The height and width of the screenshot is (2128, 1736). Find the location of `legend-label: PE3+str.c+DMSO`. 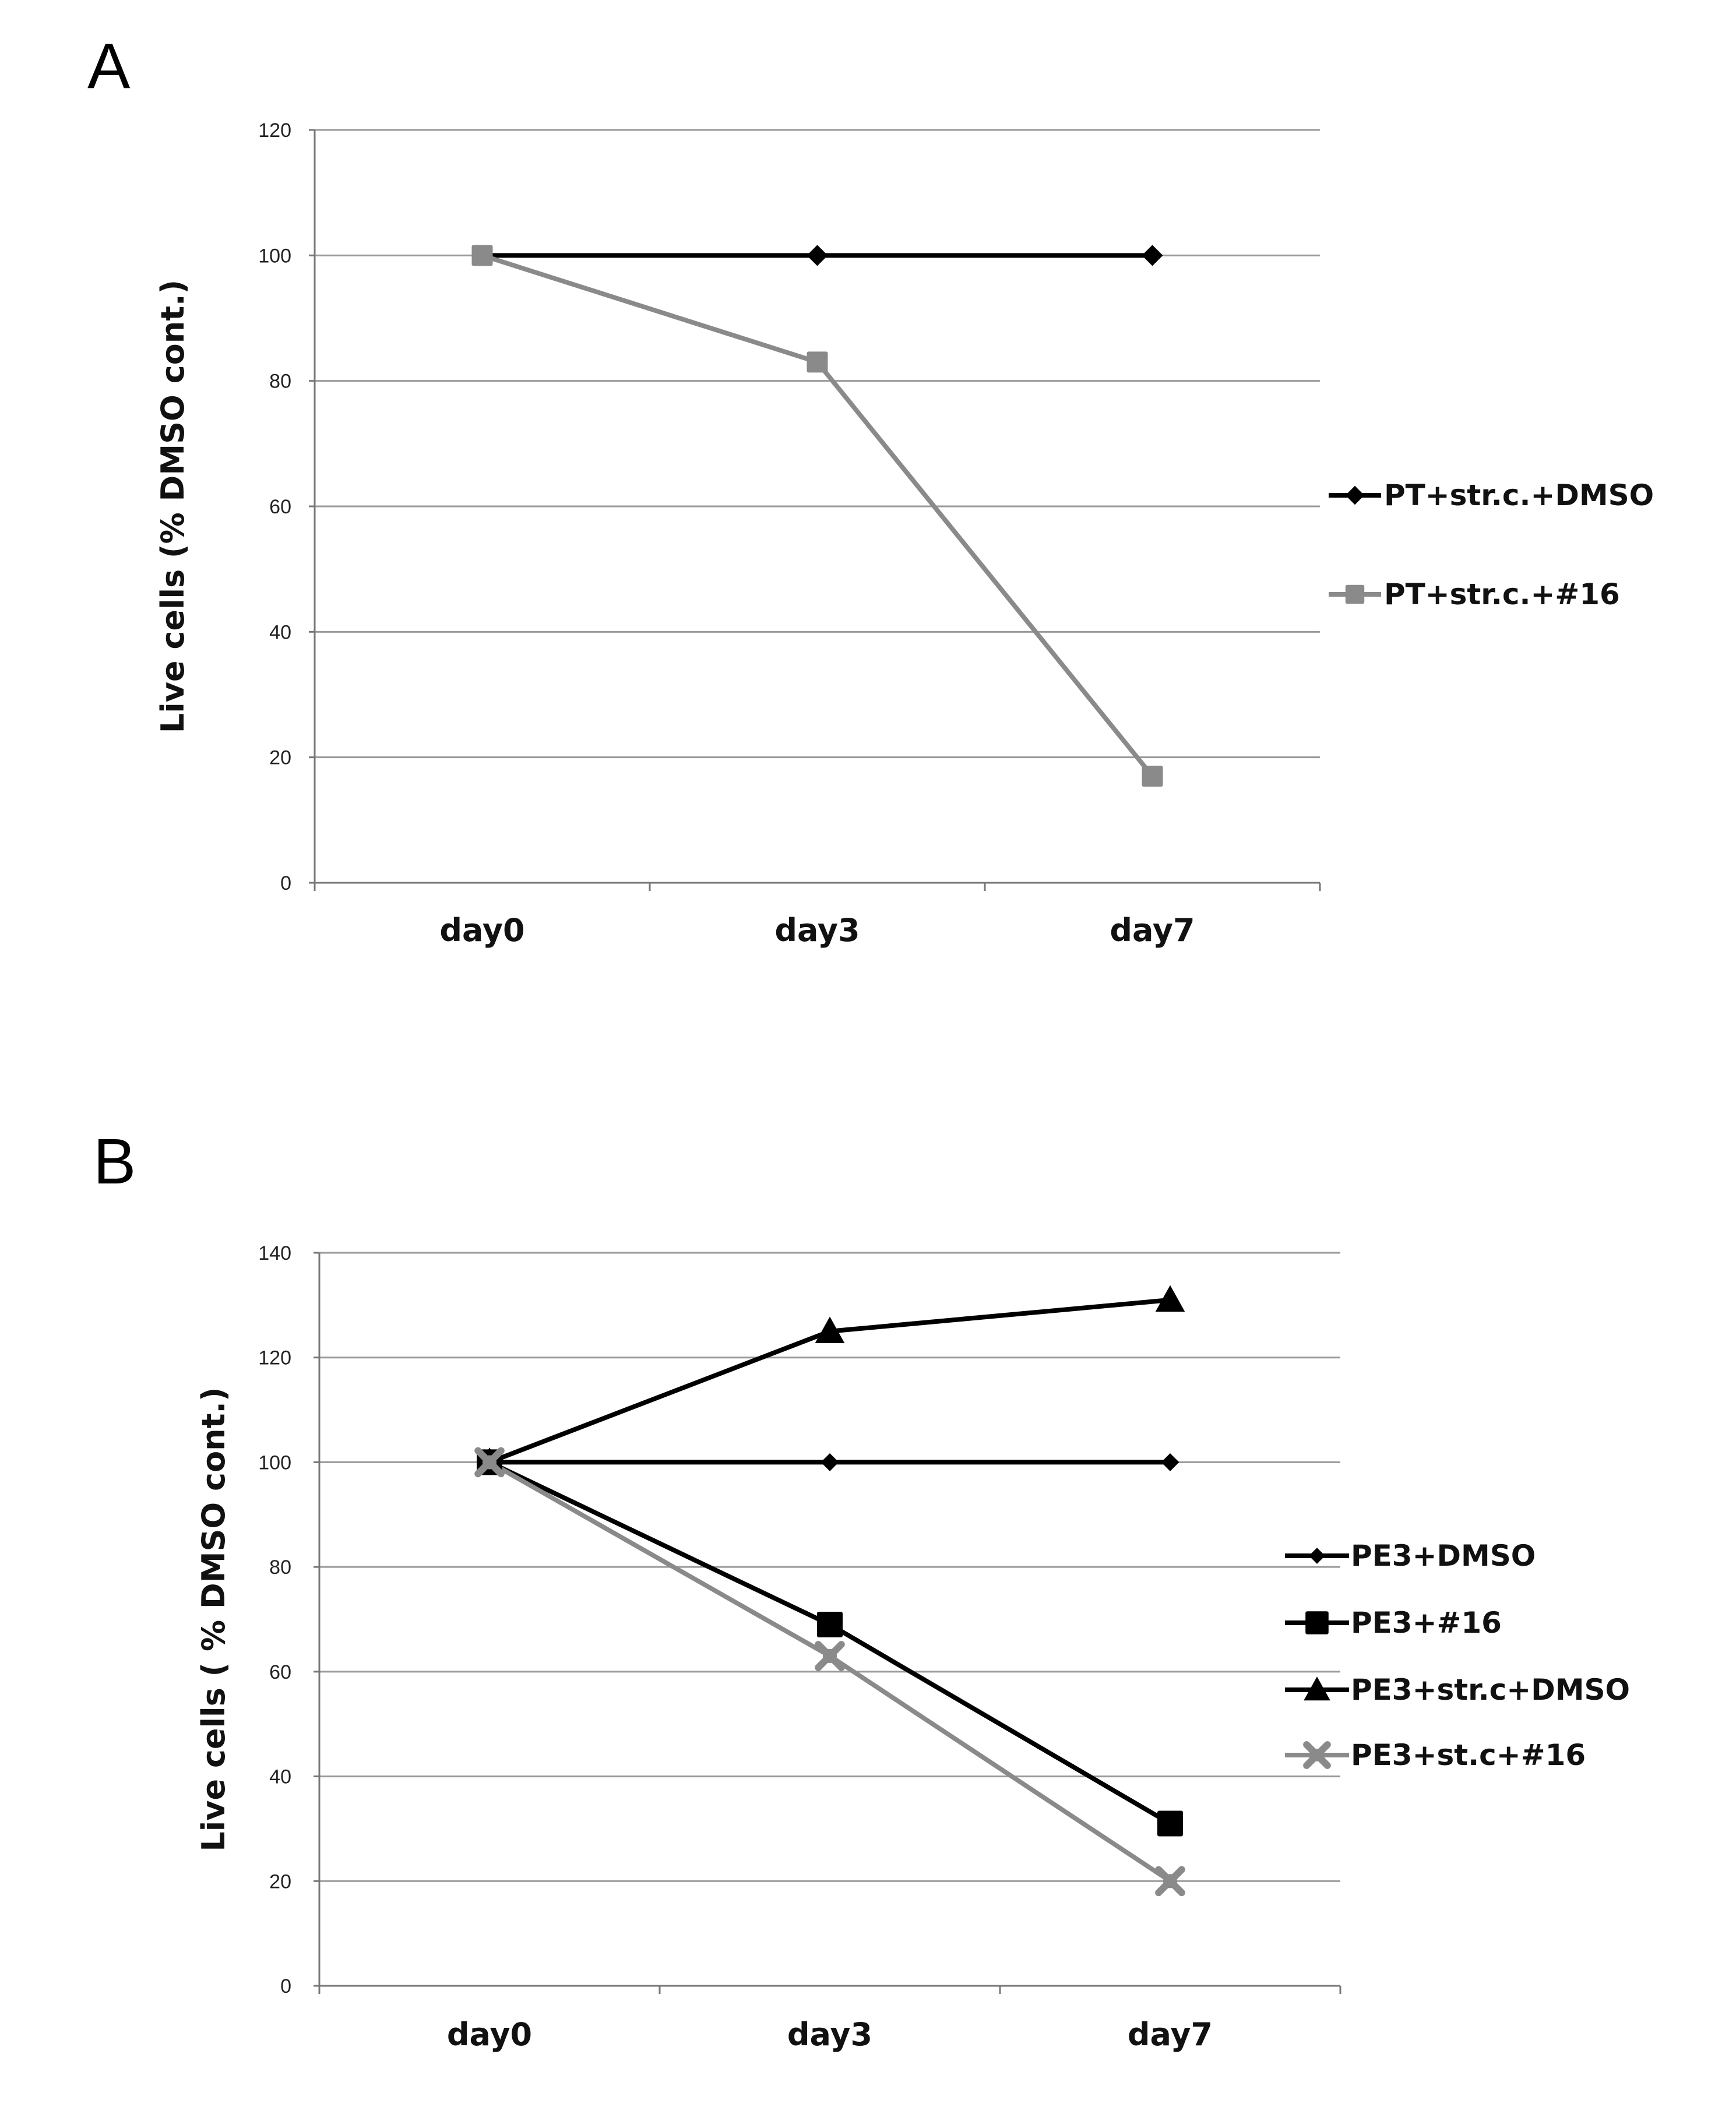

legend-label: PE3+str.c+DMSO is located at coordinates (1491, 1690).